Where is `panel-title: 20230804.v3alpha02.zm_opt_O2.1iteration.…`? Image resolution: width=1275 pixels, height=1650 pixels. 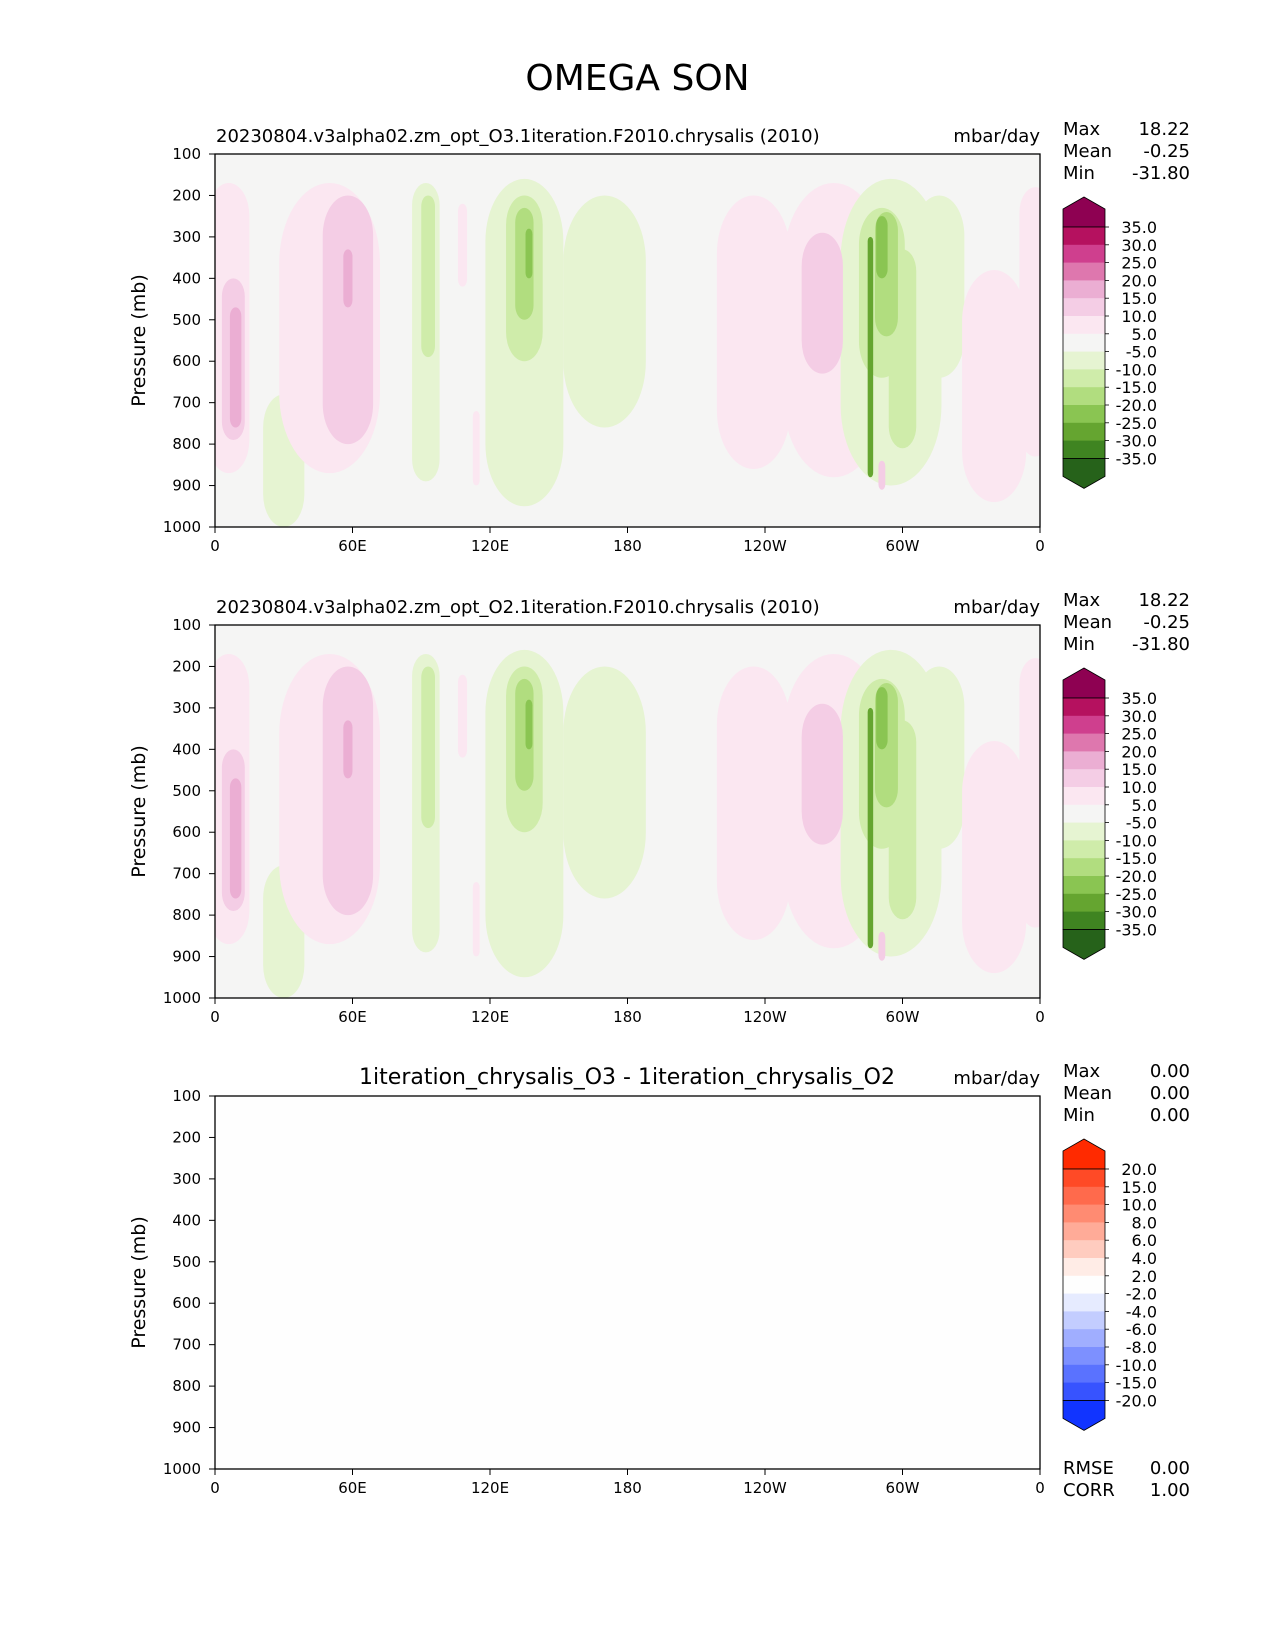
panel-title: 20230804.v3alpha02.zm_opt_O2.1iteration.… is located at coordinates (518, 607).